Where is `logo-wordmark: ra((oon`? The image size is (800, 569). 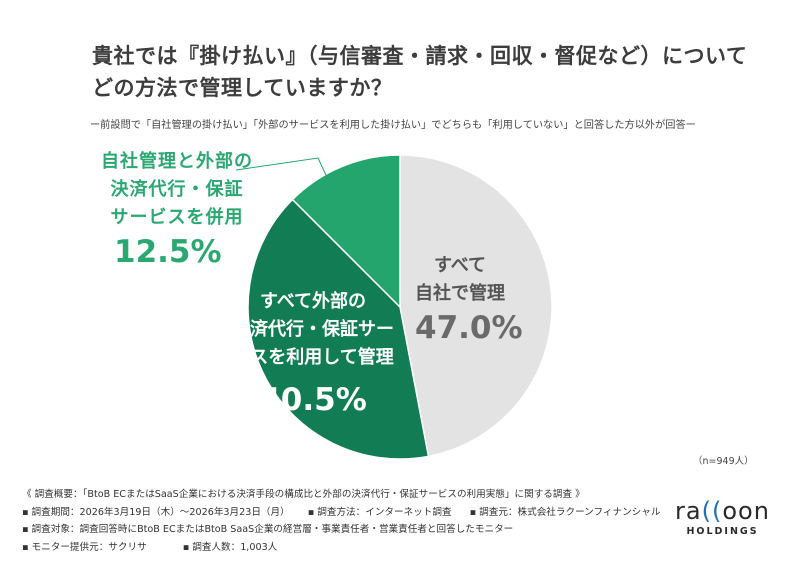 logo-wordmark: ra((oon is located at coordinates (722, 511).